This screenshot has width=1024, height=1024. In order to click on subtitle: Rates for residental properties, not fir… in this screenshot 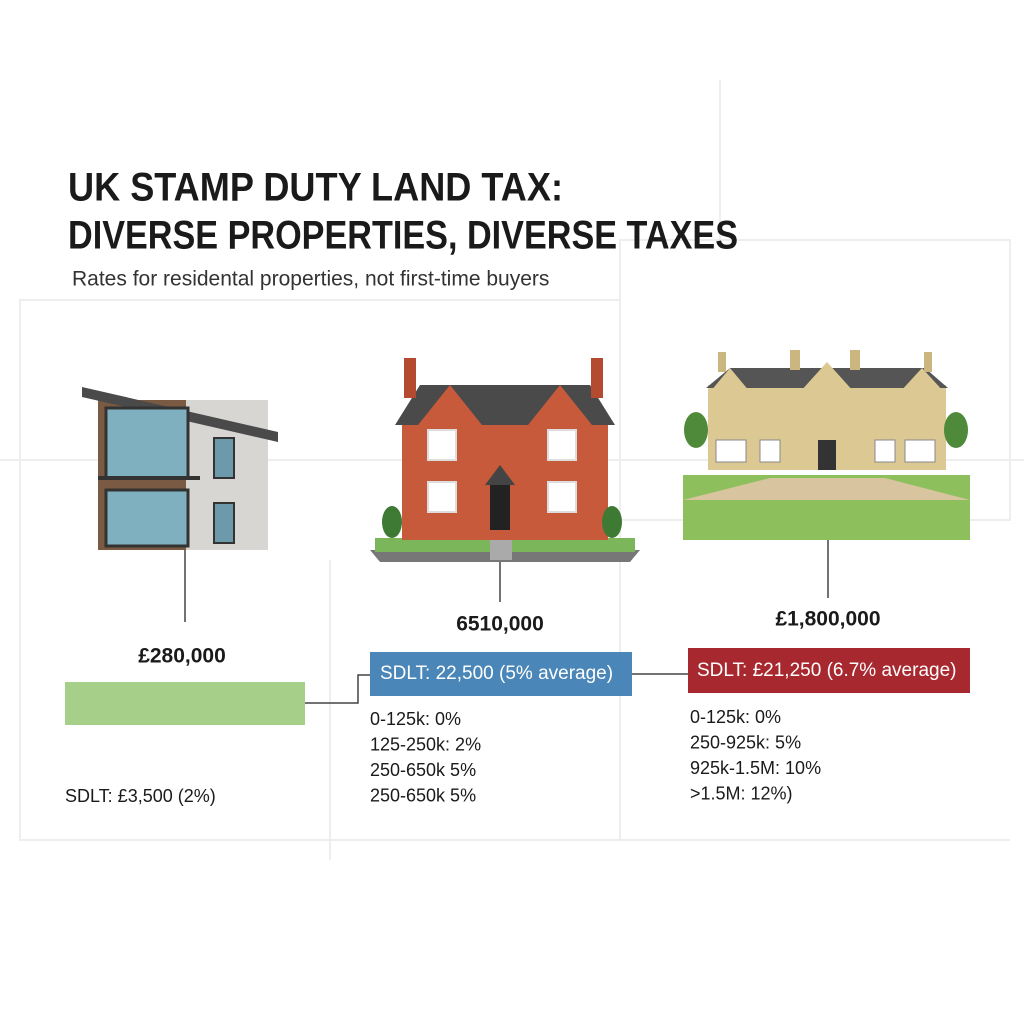, I will do `click(310, 279)`.